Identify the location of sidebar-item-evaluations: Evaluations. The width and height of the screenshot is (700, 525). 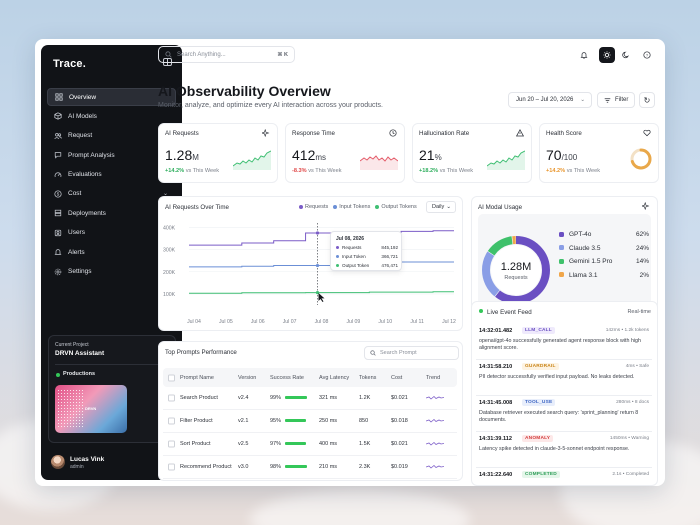
(111, 175).